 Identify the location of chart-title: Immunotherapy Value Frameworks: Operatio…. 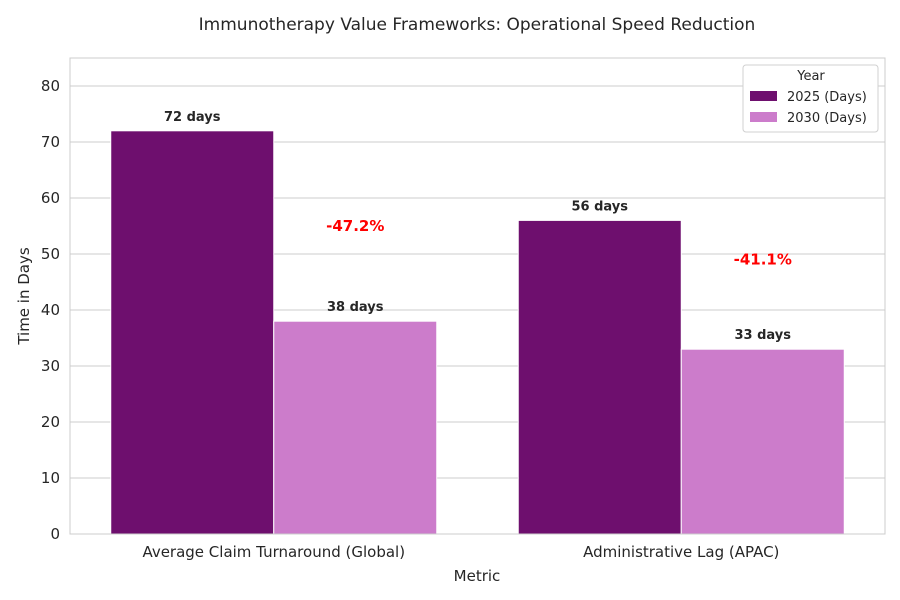
(477, 25).